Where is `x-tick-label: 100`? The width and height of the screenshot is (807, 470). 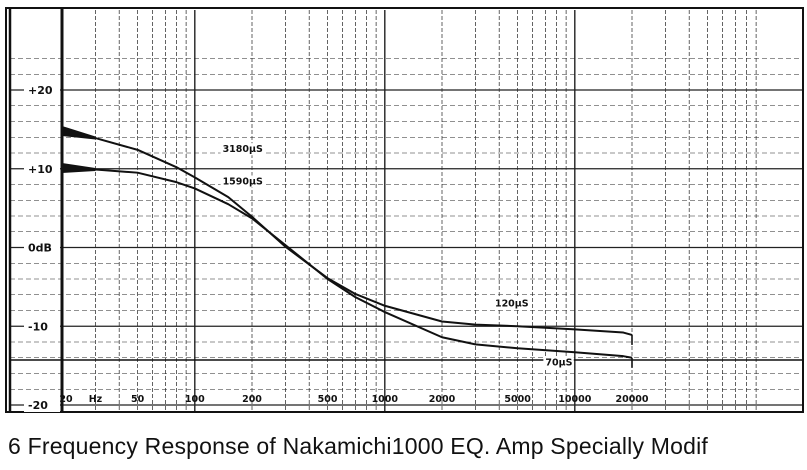 x-tick-label: 100 is located at coordinates (195, 399).